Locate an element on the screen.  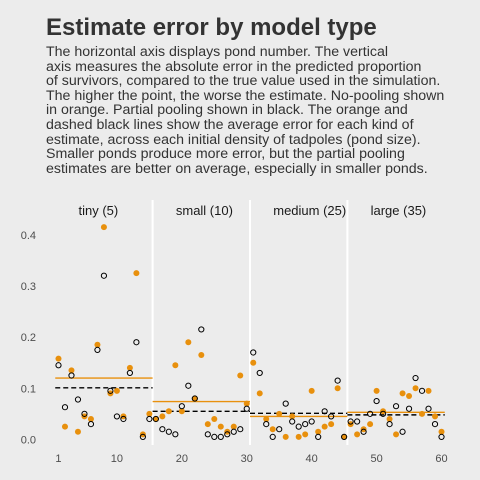
panel-labels: tiny (5) small (10) medium (25) large (35) is located at coordinates (252, 210).